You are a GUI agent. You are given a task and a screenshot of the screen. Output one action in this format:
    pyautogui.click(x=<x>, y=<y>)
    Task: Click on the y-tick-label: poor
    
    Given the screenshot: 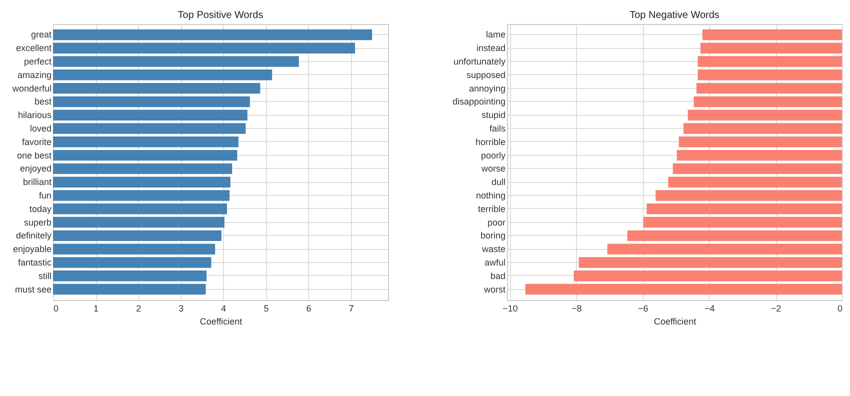 What is the action you would take?
    pyautogui.click(x=496, y=222)
    